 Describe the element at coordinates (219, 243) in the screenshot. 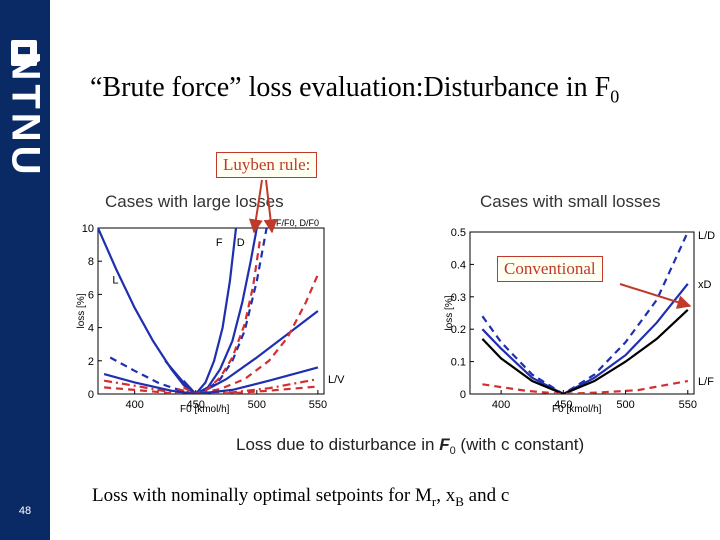

I see `series-label: F` at that location.